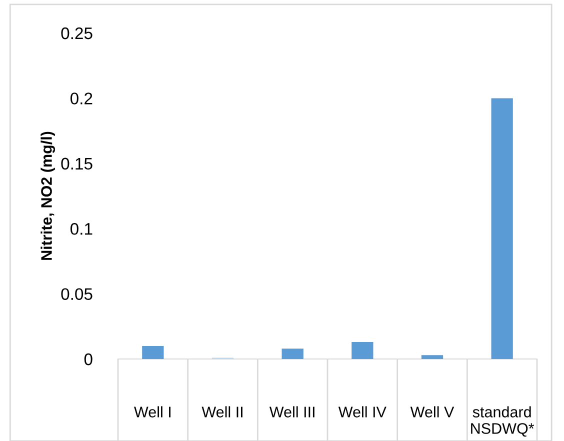 The image size is (564, 441). Describe the element at coordinates (81, 229) in the screenshot. I see `y-tick-label: 0.1` at that location.